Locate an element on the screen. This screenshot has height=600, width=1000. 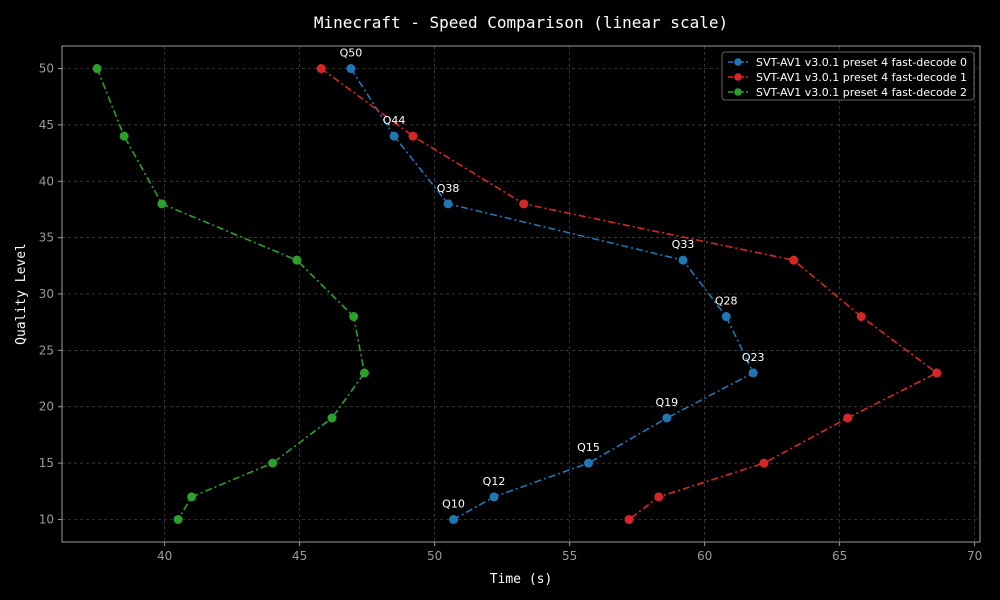
legend-box is located at coordinates (848, 76).